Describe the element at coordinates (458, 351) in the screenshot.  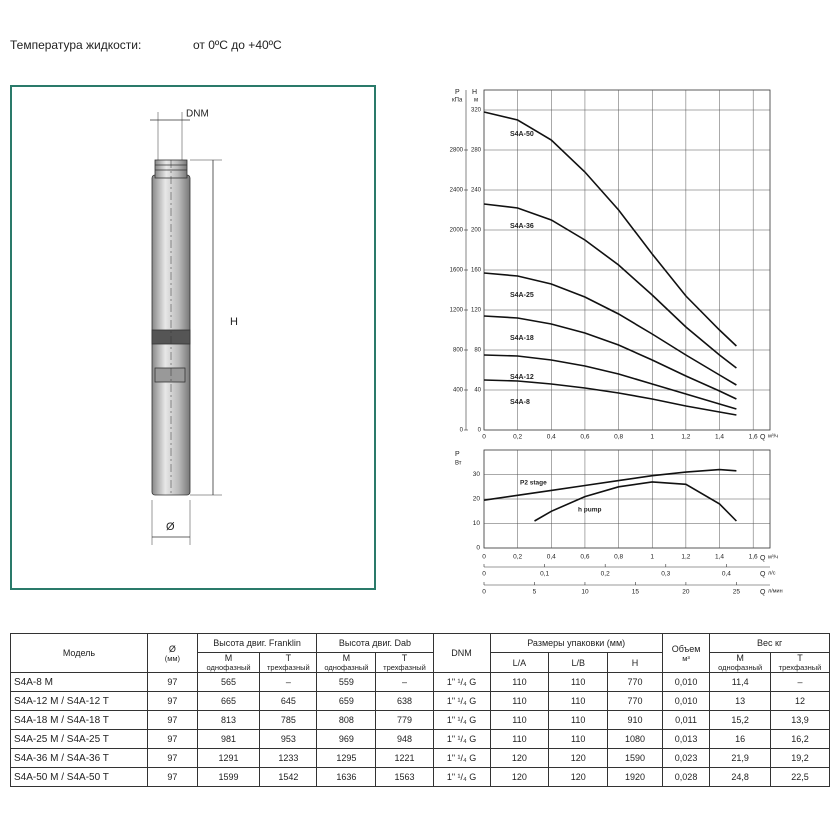
I see `p-tick-label: 800` at that location.